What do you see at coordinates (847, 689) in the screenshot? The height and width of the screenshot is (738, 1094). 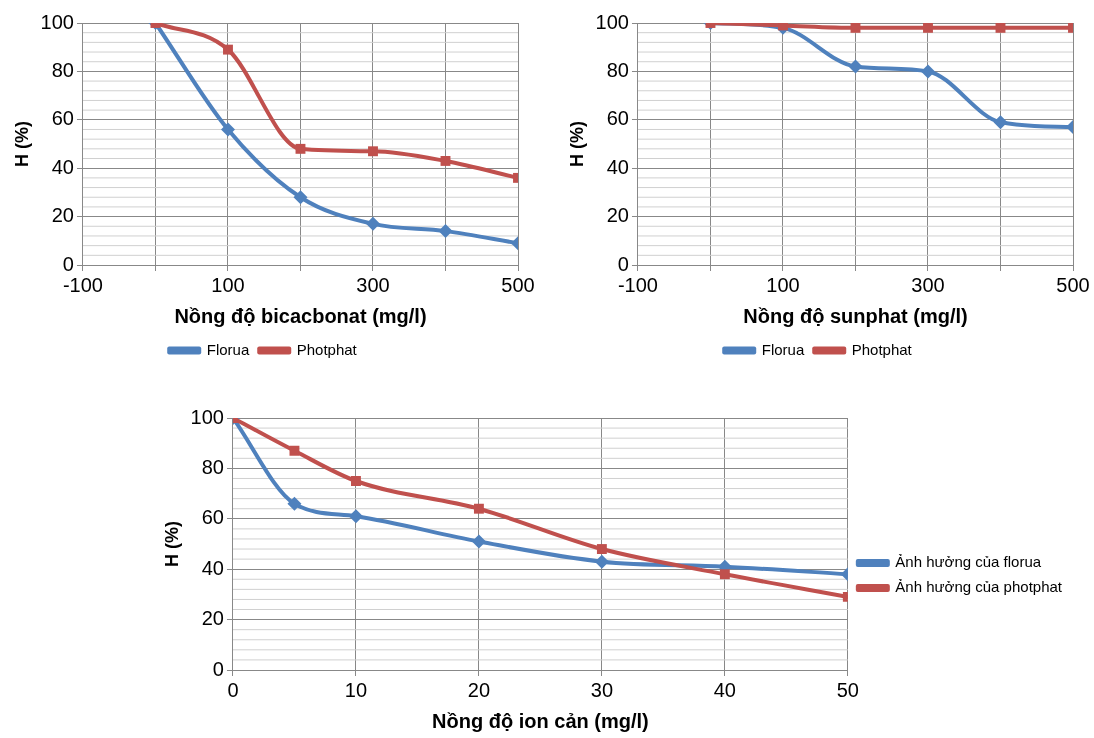 I see `x-tick-label: 50` at bounding box center [847, 689].